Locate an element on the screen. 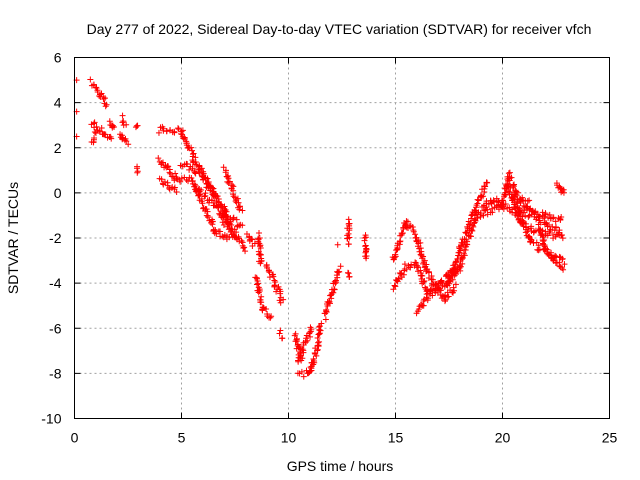  x-tick-label: 10 is located at coordinates (289, 438).